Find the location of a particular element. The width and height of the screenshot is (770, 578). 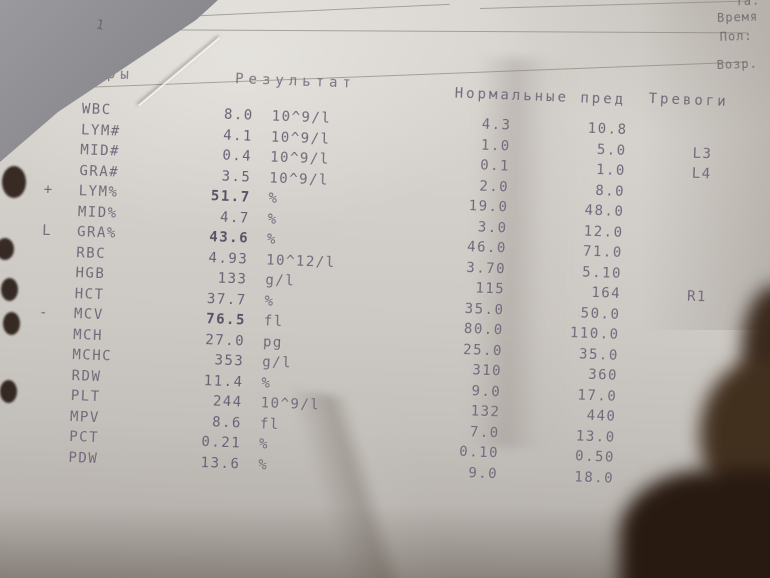

cell-name: GRA# is located at coordinates (99, 171).